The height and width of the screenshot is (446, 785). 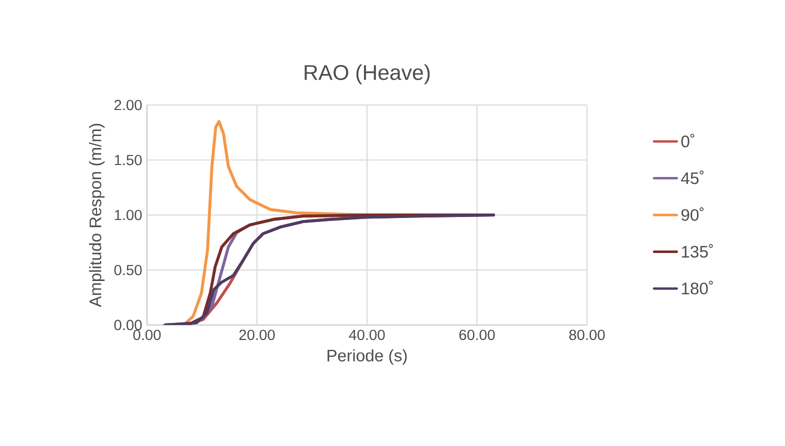 I want to click on legend-label: 135˚, so click(x=697, y=251).